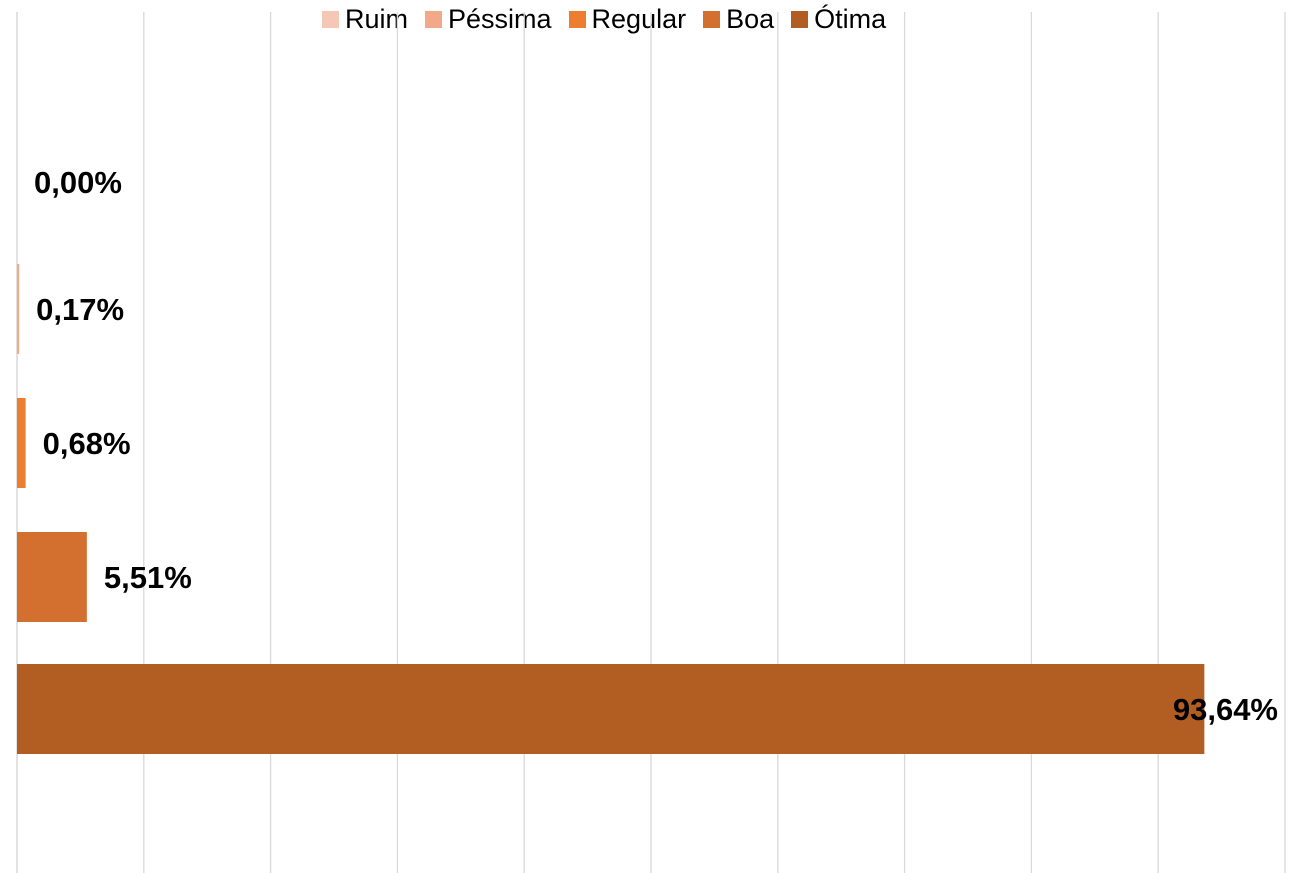  I want to click on data-label-regular: 0,68%, so click(87, 443).